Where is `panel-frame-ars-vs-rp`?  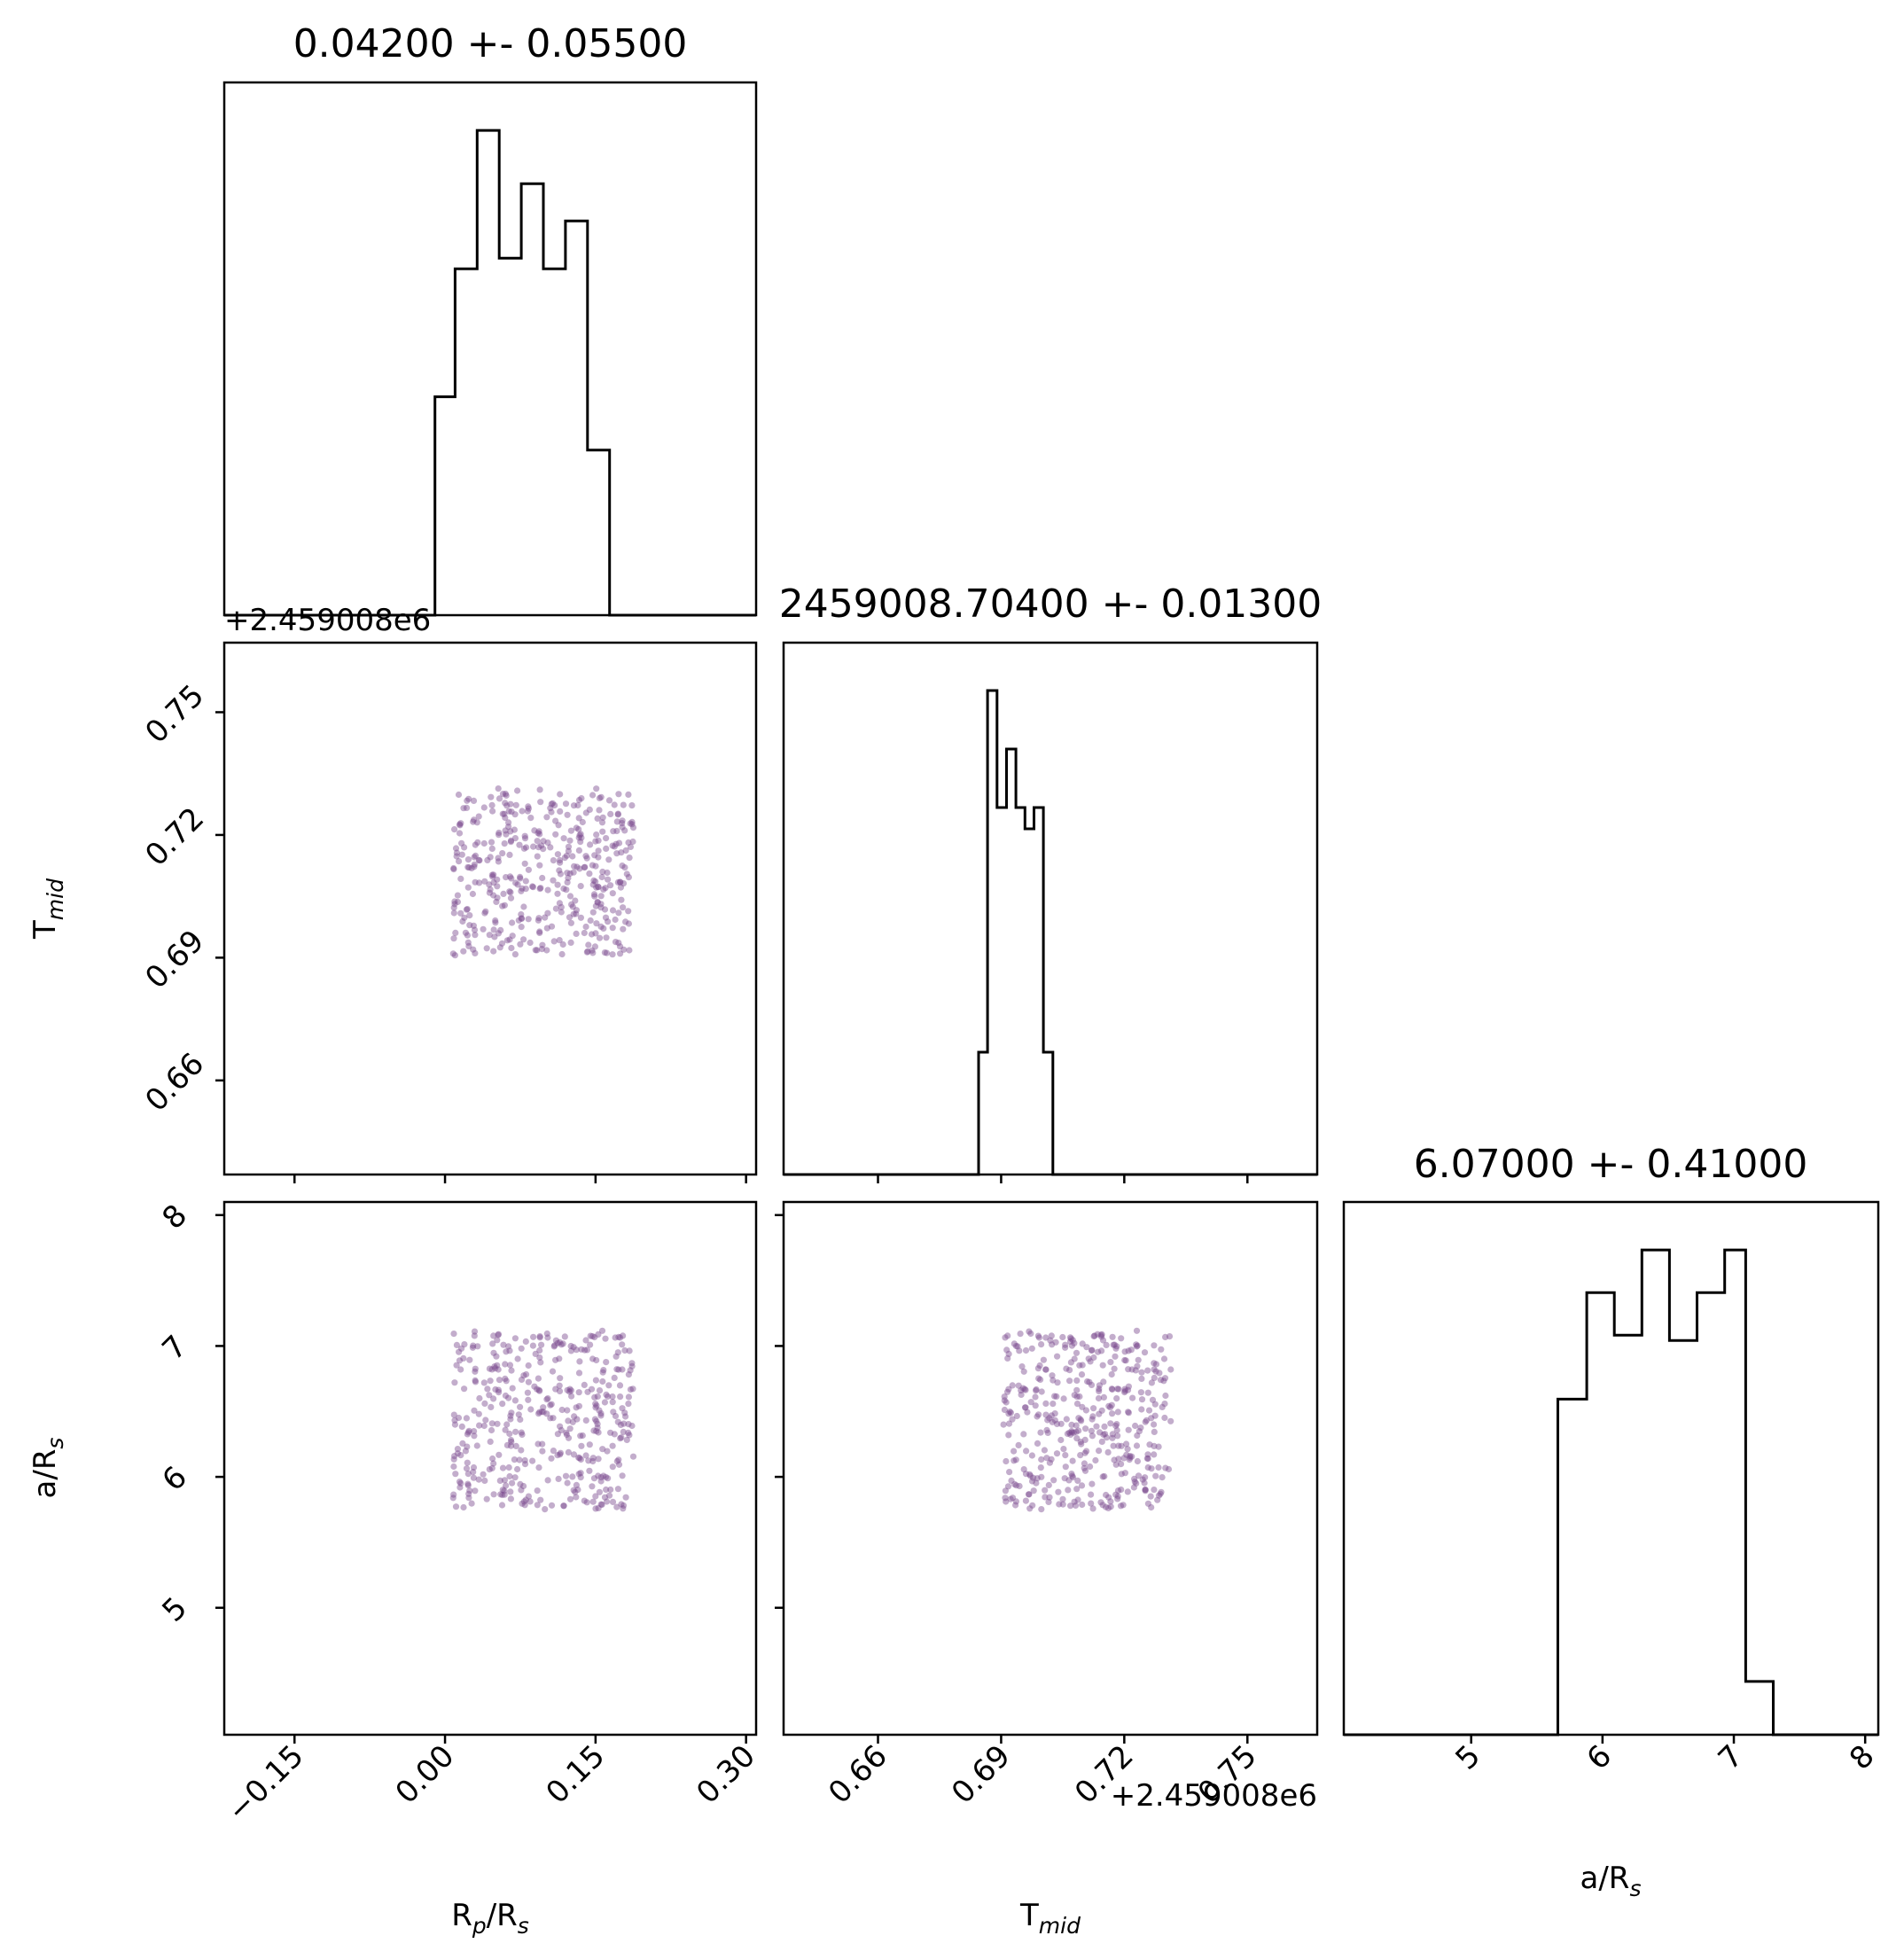 panel-frame-ars-vs-rp is located at coordinates (490, 1468).